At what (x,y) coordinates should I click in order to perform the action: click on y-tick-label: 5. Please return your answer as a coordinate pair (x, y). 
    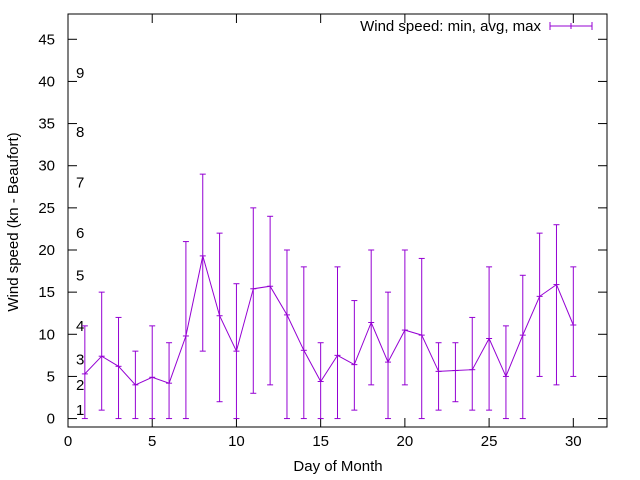
    Looking at the image, I should click on (51, 376).